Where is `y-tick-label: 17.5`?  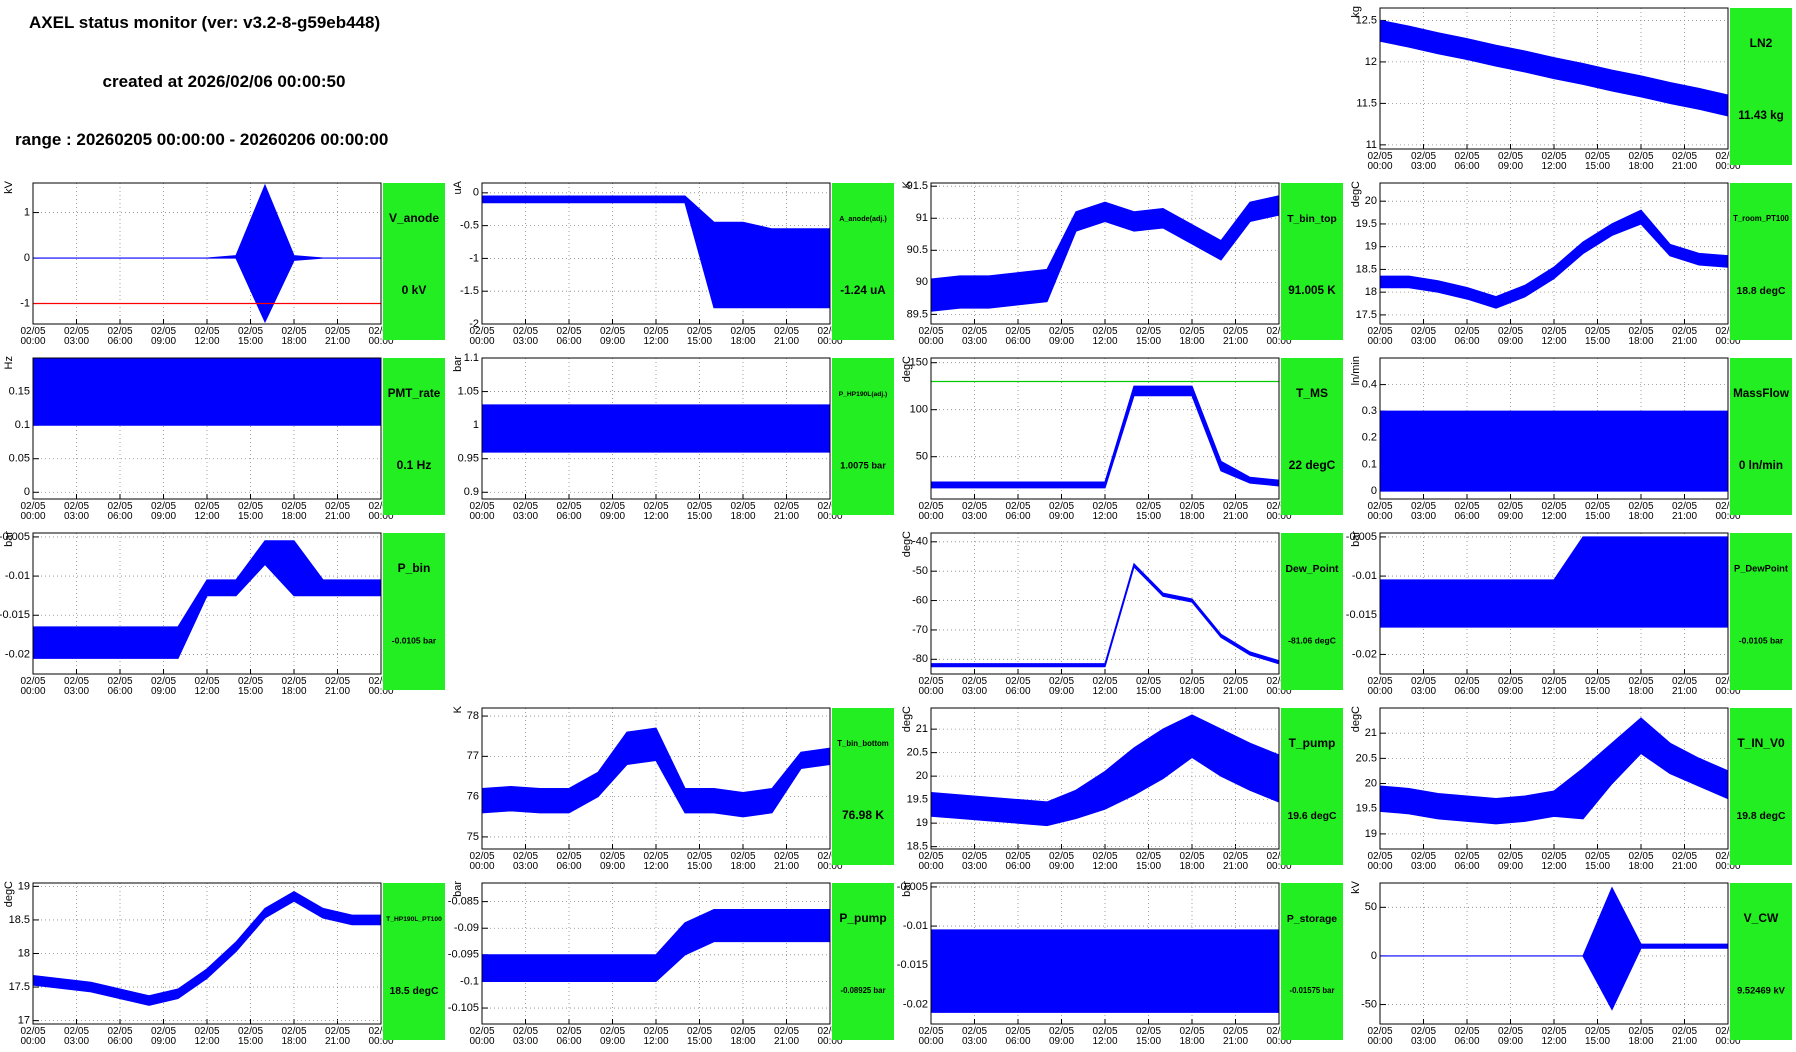
y-tick-label: 17.5 is located at coordinates (1366, 315).